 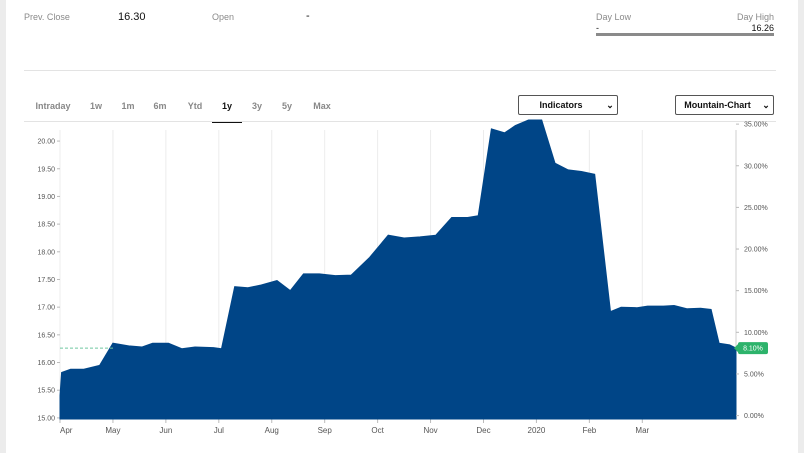 I want to click on tab-intraday: Intraday, so click(x=53, y=106).